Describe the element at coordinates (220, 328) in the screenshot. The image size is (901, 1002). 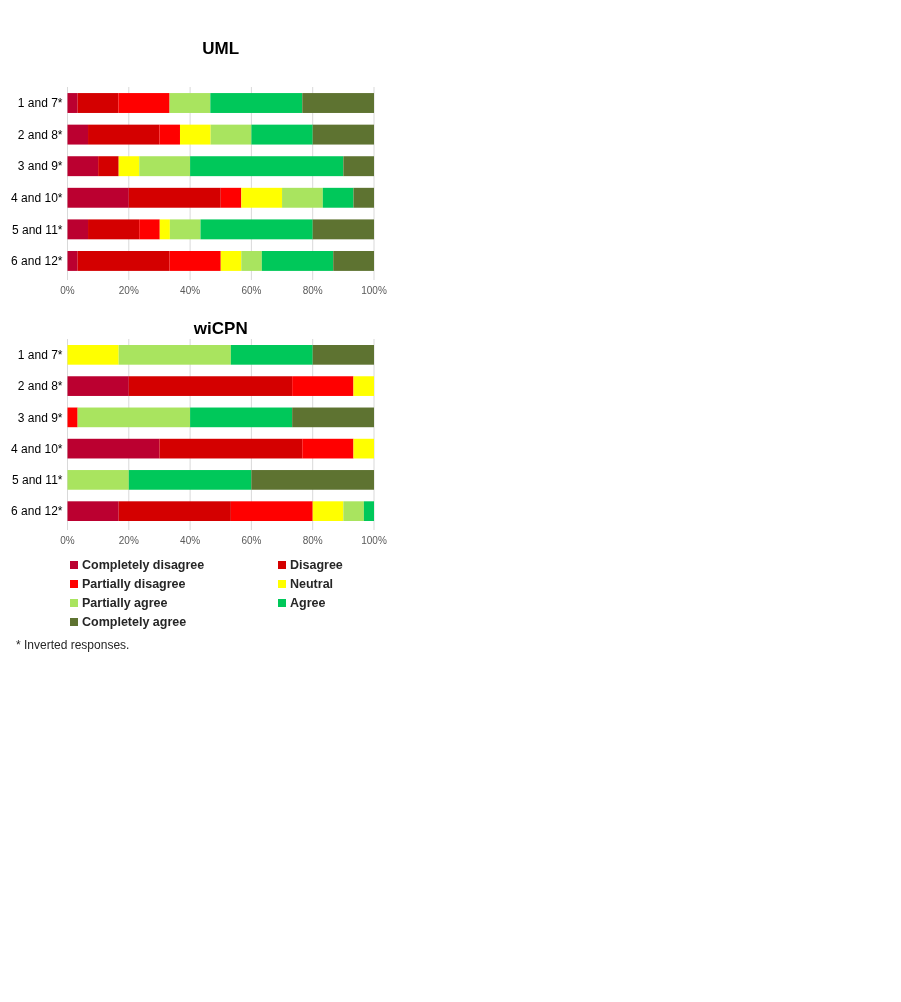
I see `chart-title: wiCPN` at that location.